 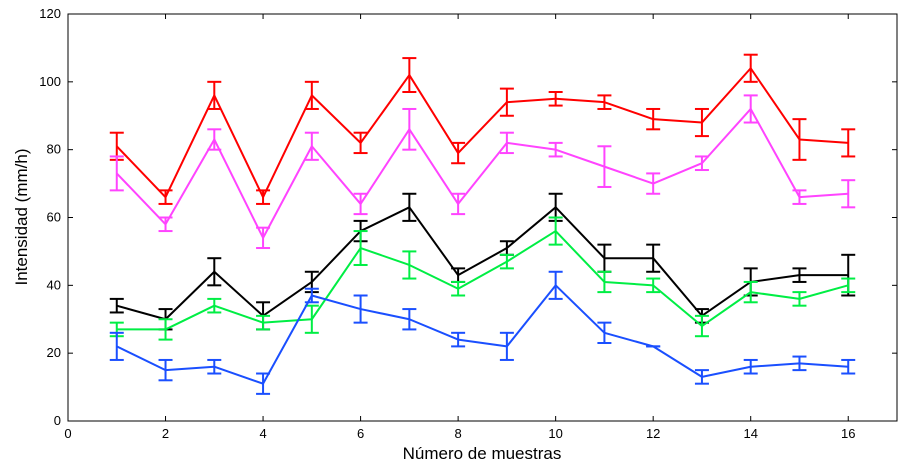 What do you see at coordinates (54, 352) in the screenshot?
I see `y-tick-label: 20` at bounding box center [54, 352].